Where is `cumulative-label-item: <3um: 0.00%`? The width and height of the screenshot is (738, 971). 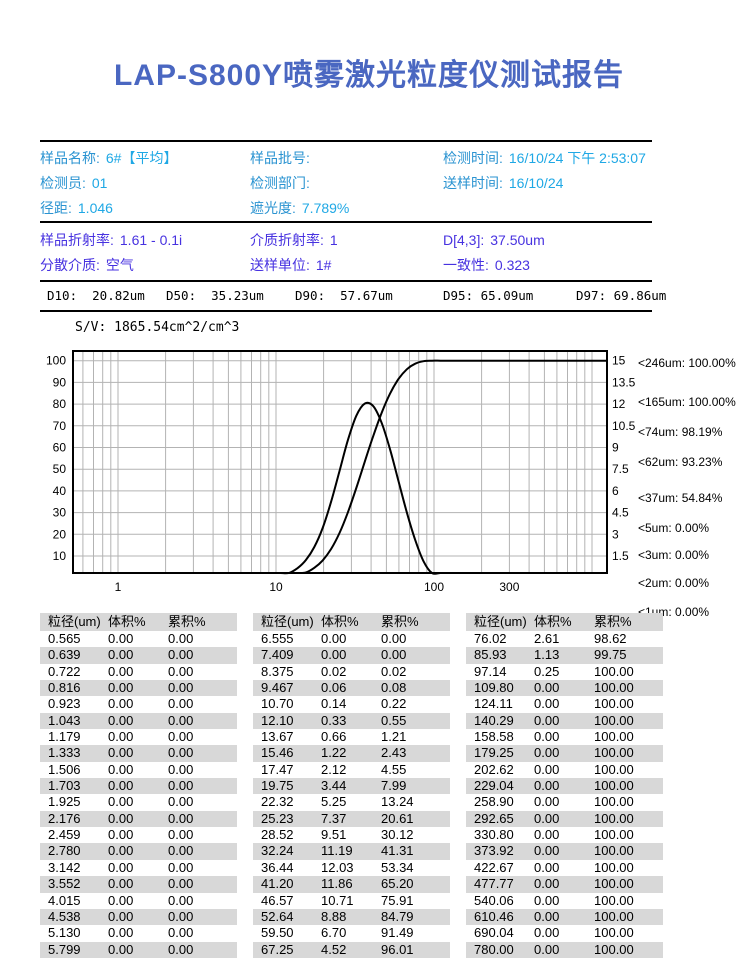 cumulative-label-item: <3um: 0.00% is located at coordinates (674, 555).